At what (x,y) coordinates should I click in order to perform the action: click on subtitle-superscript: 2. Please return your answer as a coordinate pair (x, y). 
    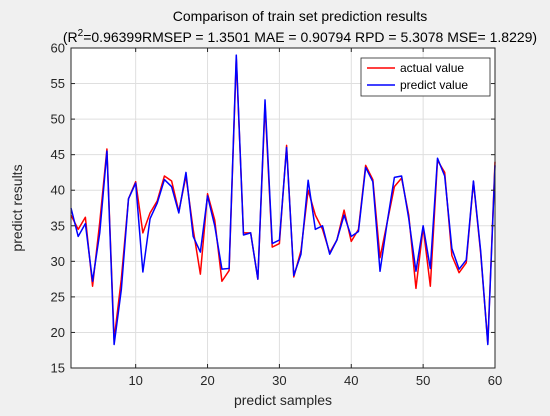
    Looking at the image, I should click on (81, 33).